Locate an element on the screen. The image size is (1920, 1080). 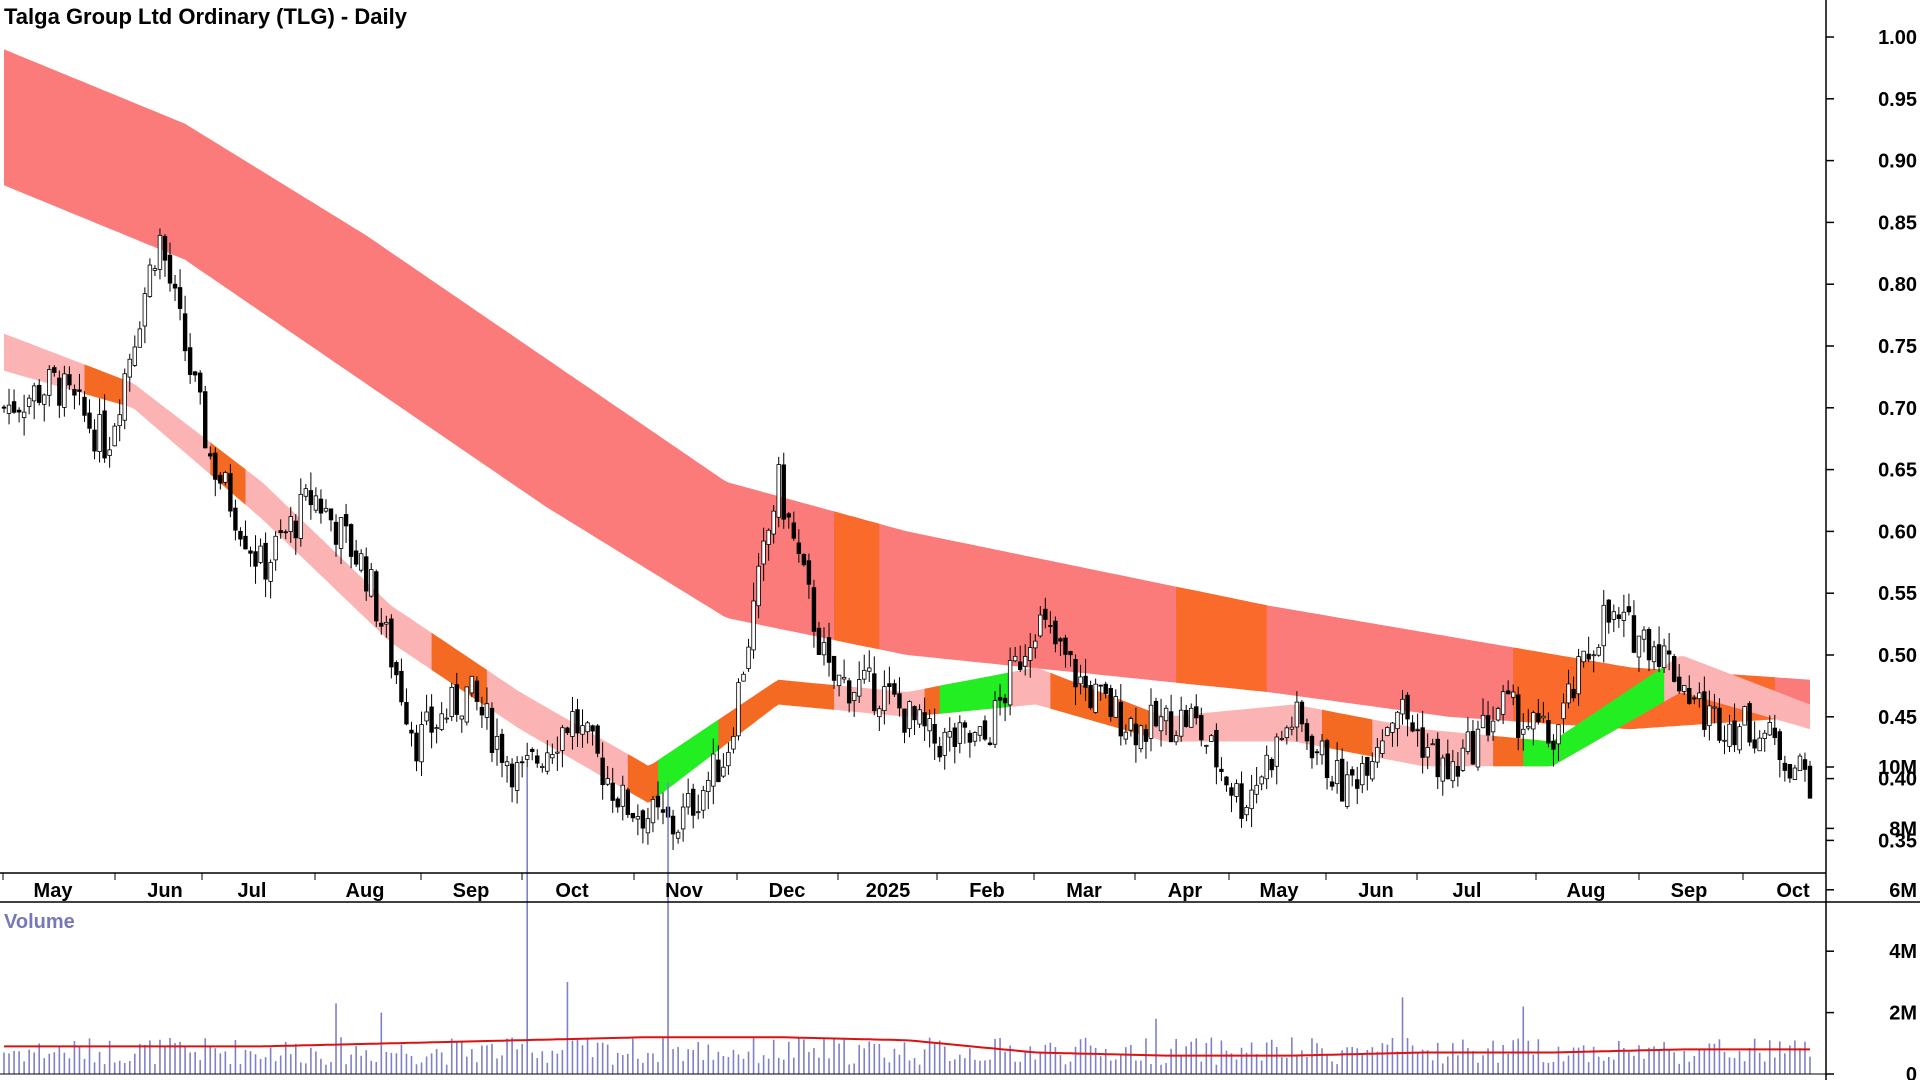
price-tick-label: 0.90 is located at coordinates (1897, 162).